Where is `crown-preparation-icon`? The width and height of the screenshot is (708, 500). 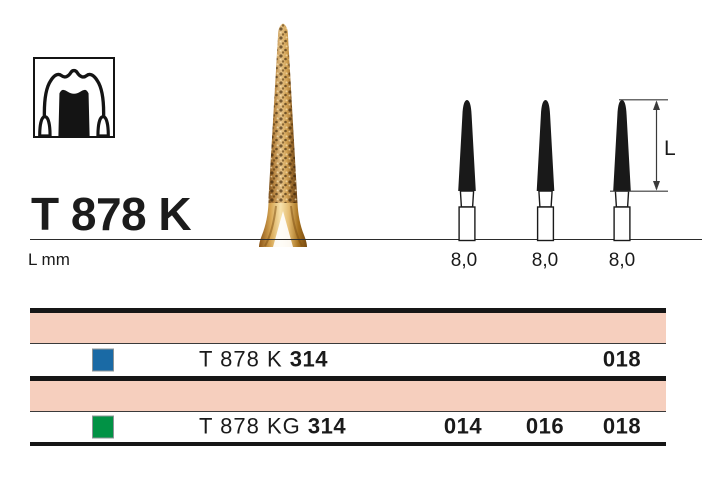
crown-preparation-icon is located at coordinates (74, 97).